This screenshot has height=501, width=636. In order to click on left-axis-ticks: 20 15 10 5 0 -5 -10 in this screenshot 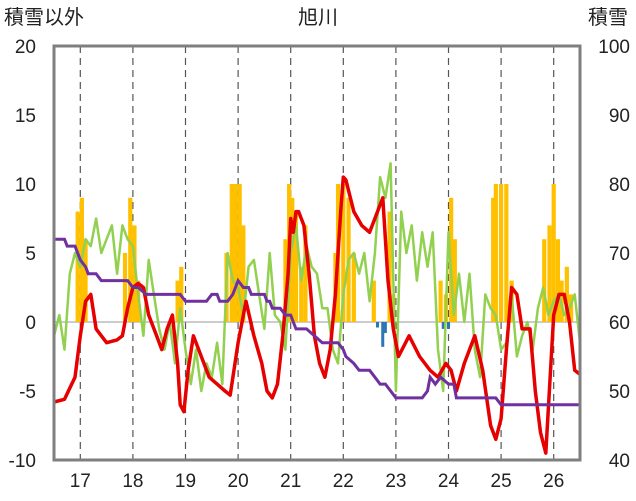, I will do `click(22, 254)`.